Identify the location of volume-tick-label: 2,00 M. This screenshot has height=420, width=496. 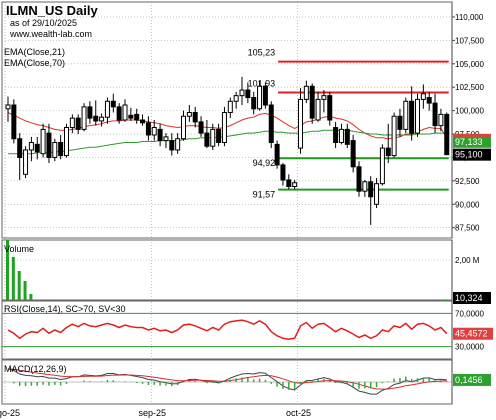
(467, 260).